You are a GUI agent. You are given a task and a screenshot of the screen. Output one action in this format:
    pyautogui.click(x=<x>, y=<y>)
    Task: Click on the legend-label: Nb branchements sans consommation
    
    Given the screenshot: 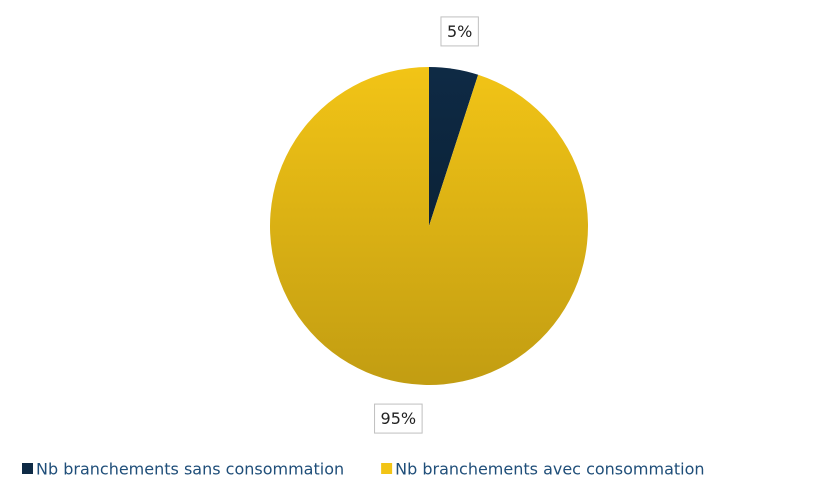 What is the action you would take?
    pyautogui.click(x=190, y=469)
    